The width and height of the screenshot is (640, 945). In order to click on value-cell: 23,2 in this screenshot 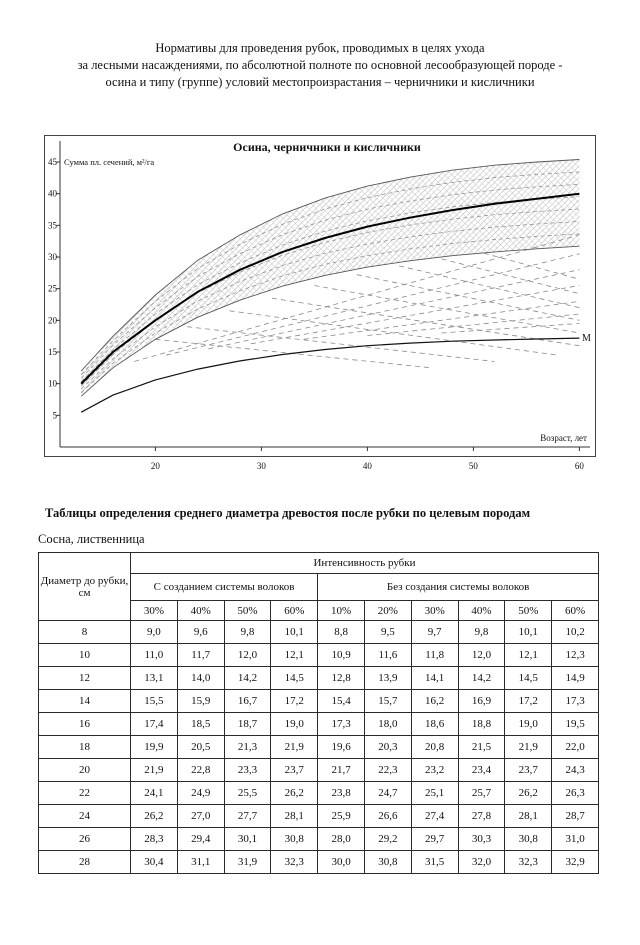, I will do `click(434, 770)`.